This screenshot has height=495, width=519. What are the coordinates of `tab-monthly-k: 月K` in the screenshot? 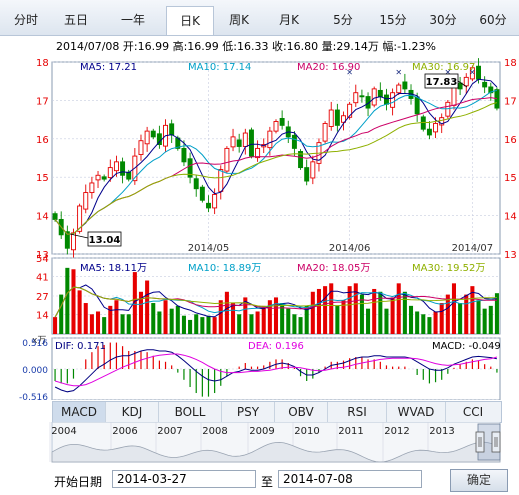 It's located at (289, 20).